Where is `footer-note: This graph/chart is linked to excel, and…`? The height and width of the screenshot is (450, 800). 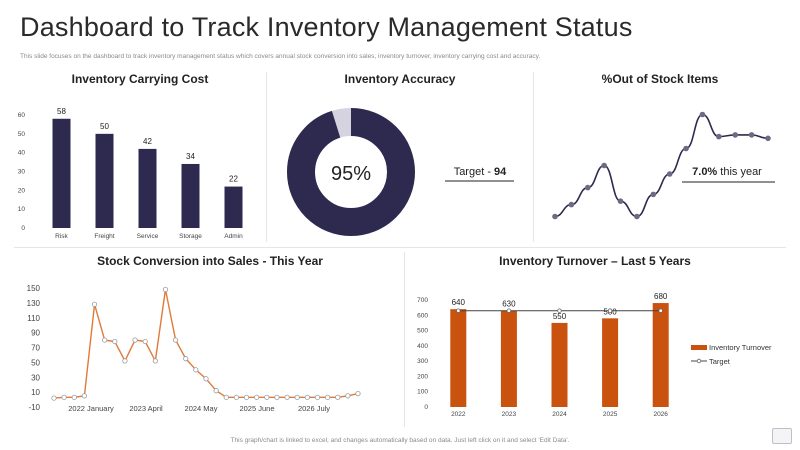 footer-note: This graph/chart is linked to excel, and… is located at coordinates (400, 440).